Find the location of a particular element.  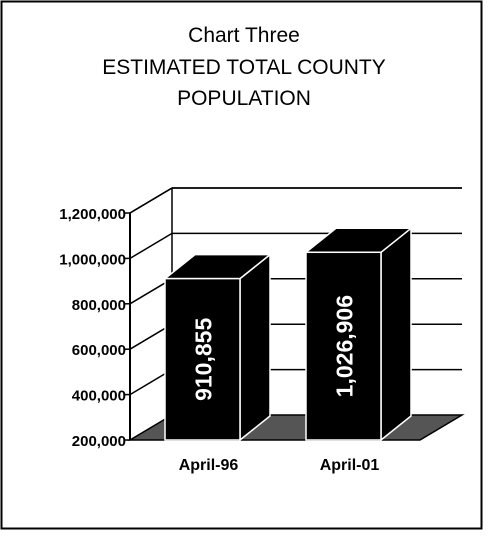

y-tick-label: 1,200,000 is located at coordinates (92, 214).